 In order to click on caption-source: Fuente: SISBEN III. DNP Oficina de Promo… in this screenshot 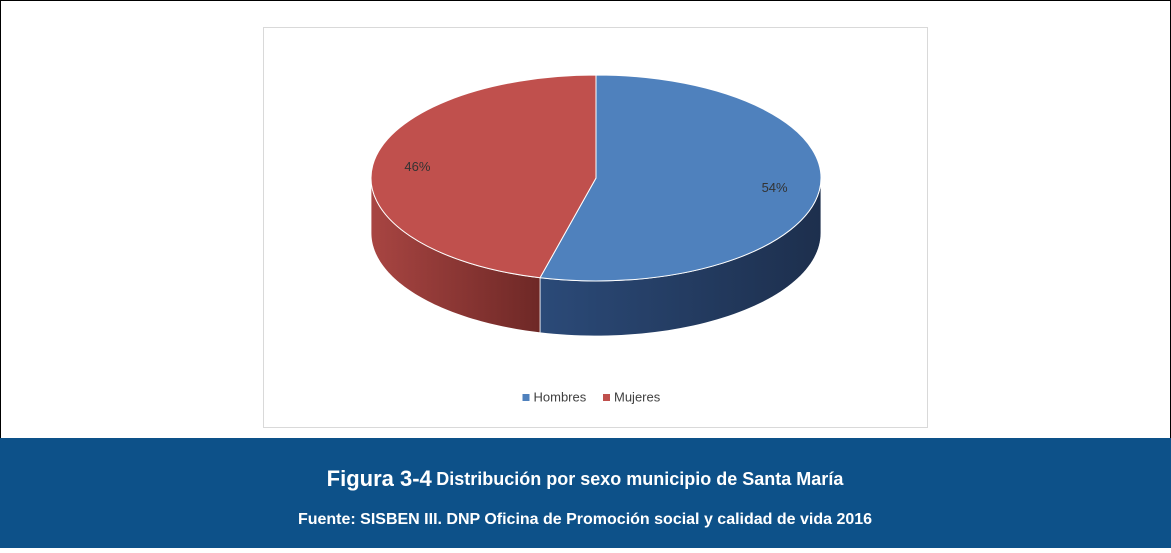, I will do `click(585, 519)`.